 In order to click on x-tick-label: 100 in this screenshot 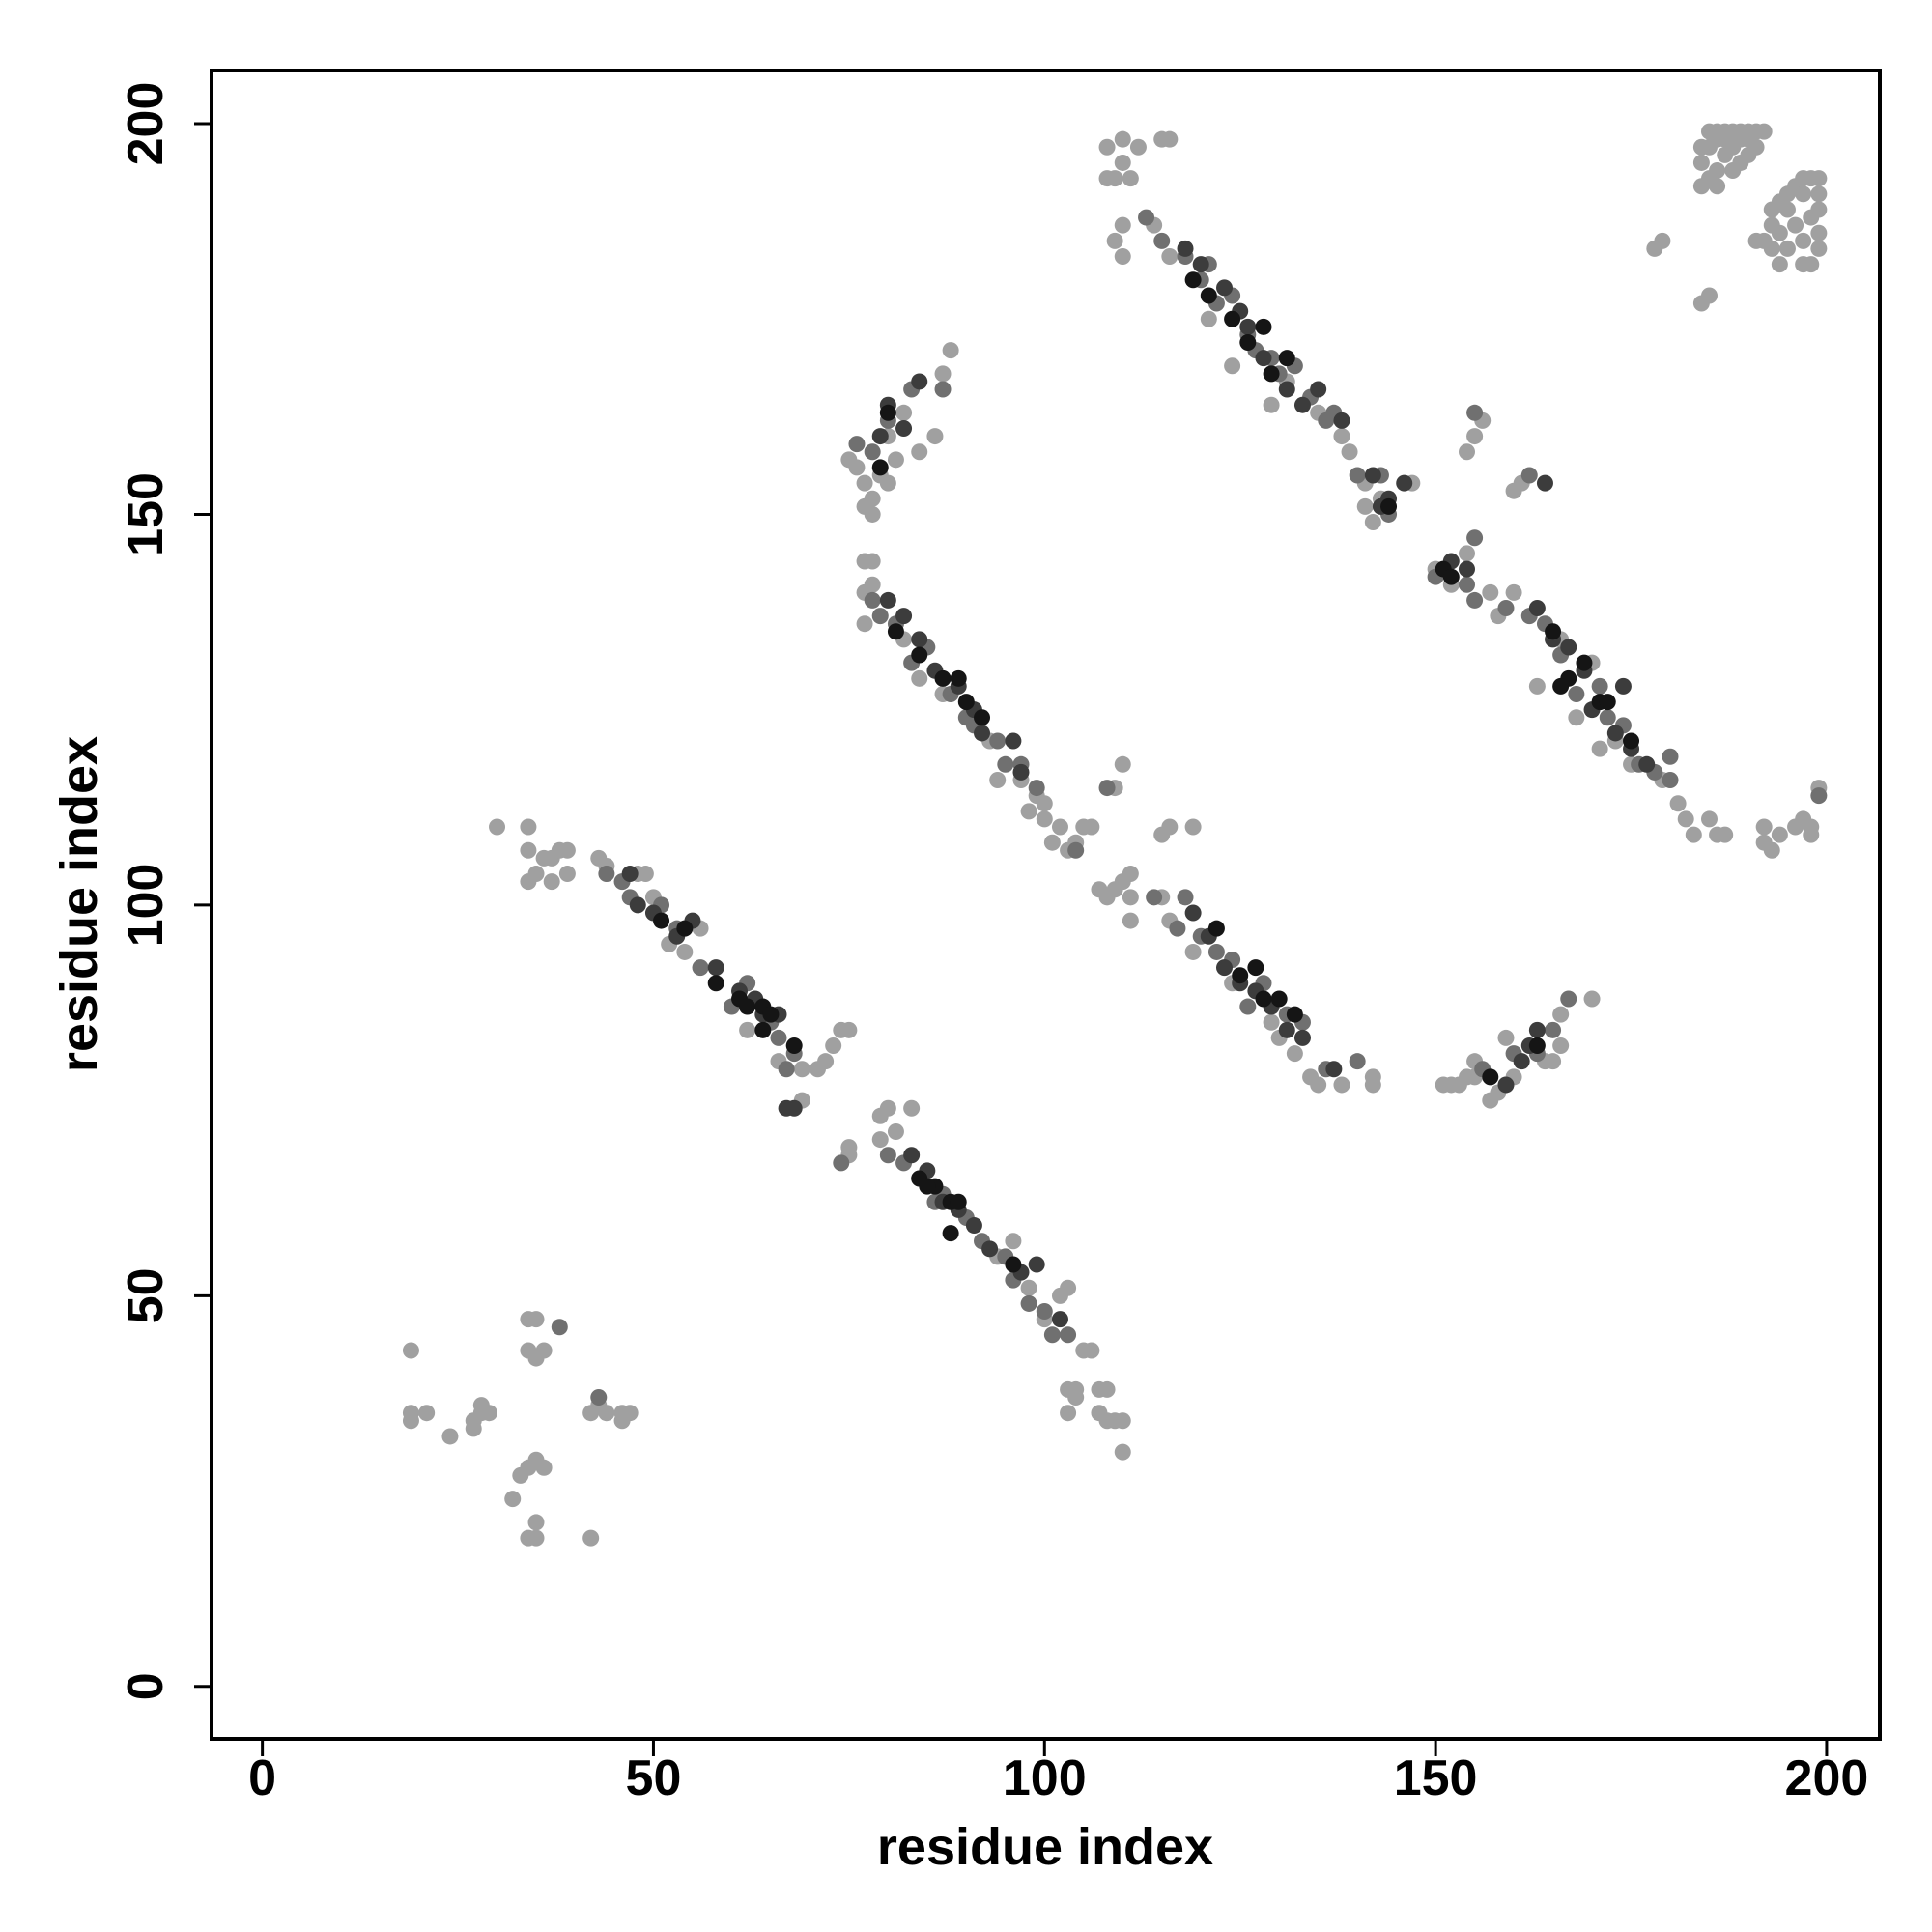, I will do `click(1045, 1778)`.